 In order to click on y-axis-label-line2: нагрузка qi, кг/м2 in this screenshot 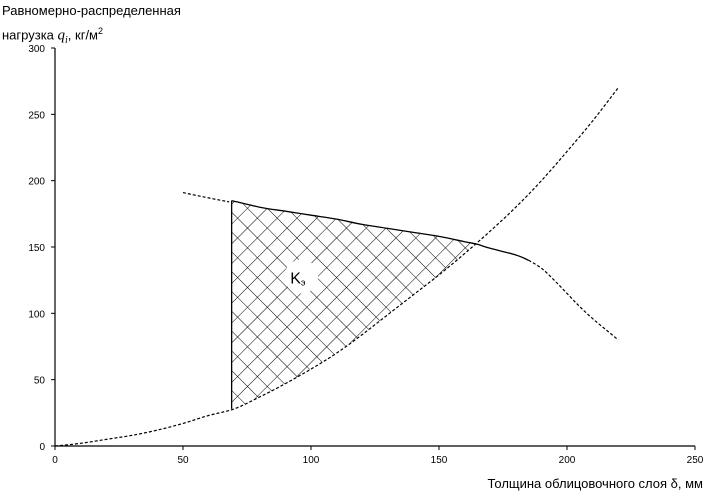, I will do `click(91, 36)`.